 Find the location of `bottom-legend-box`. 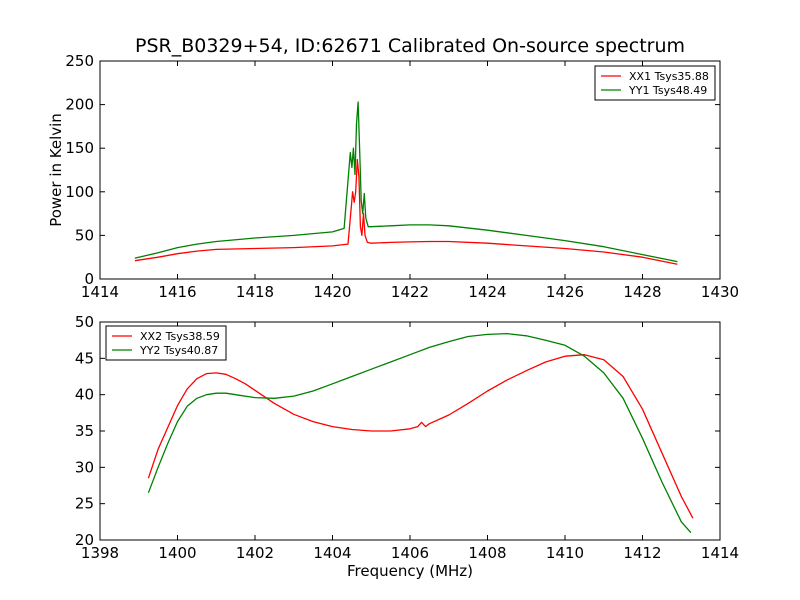

bottom-legend-box is located at coordinates (166, 343).